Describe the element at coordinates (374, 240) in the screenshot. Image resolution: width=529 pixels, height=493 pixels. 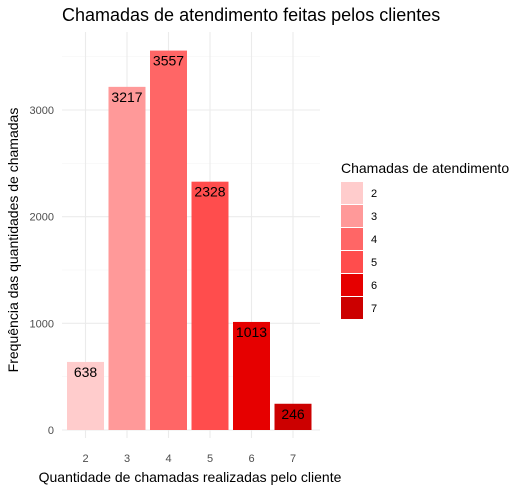
I see `legend-label: 4` at that location.